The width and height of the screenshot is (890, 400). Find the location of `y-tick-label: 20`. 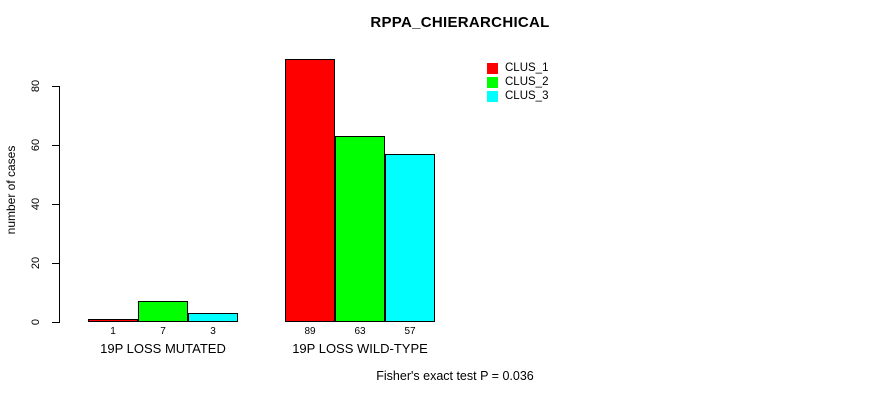

y-tick-label: 20 is located at coordinates (36, 263).